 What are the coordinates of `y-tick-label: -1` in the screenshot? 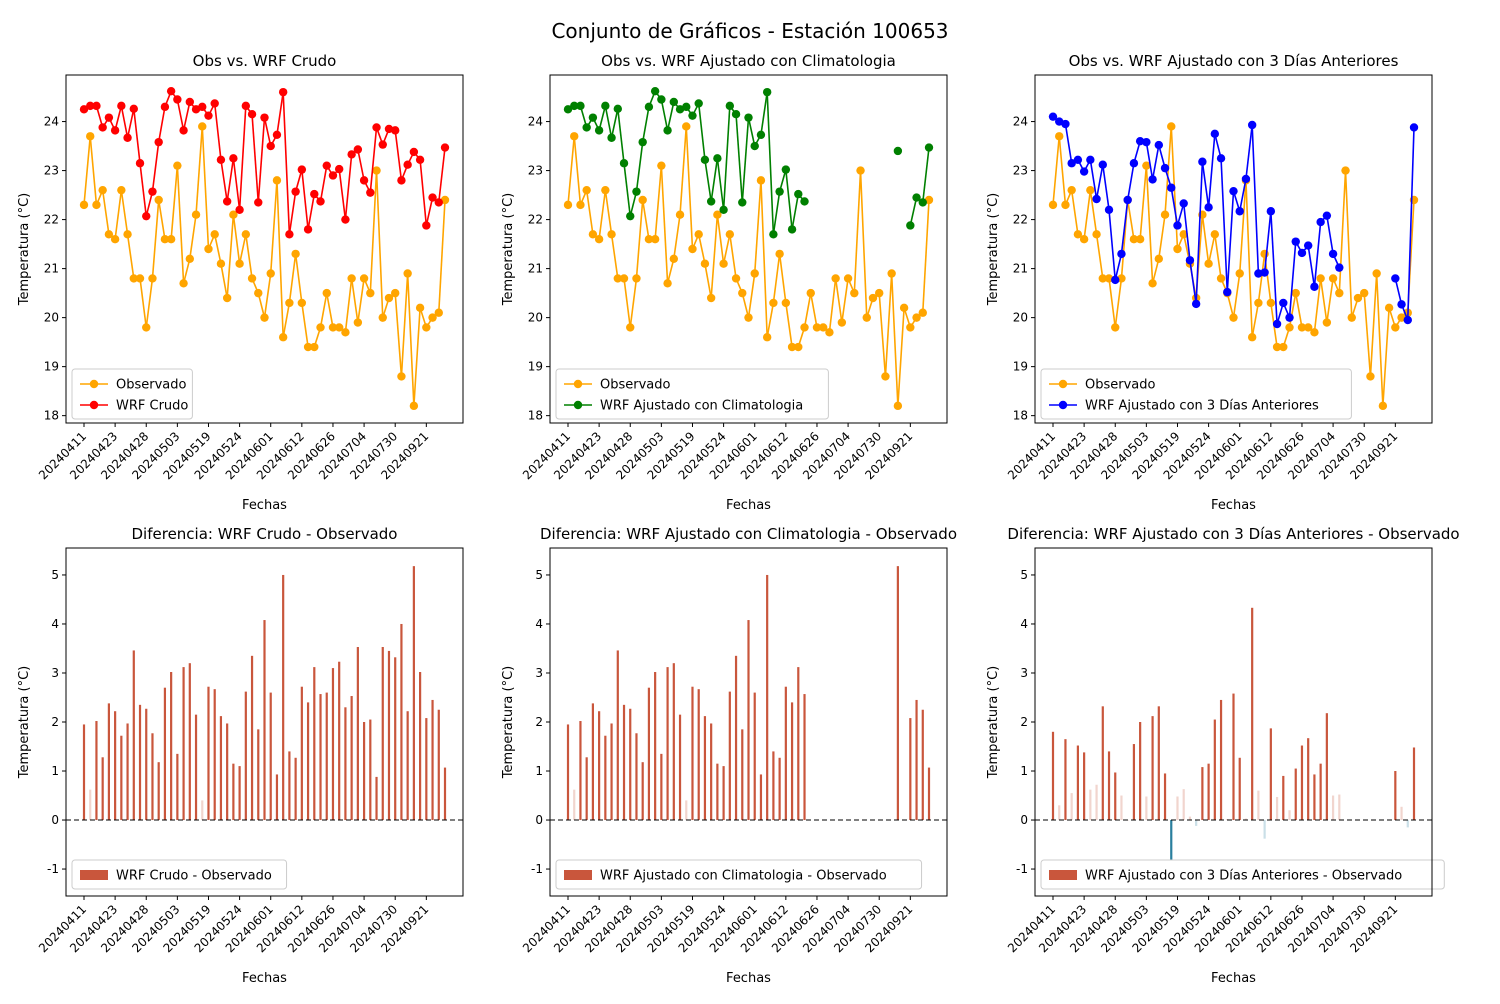 It's located at (537, 869).